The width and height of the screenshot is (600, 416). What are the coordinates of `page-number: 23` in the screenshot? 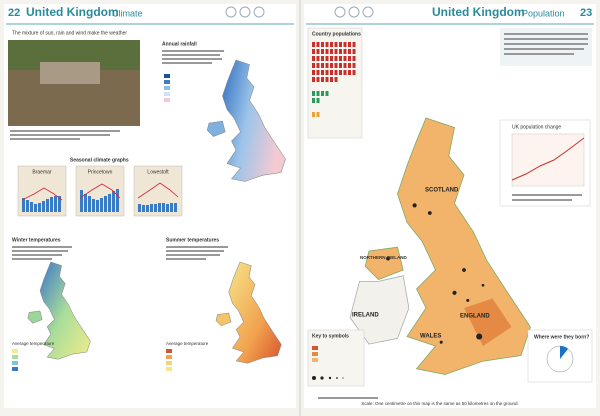 It's located at (586, 13).